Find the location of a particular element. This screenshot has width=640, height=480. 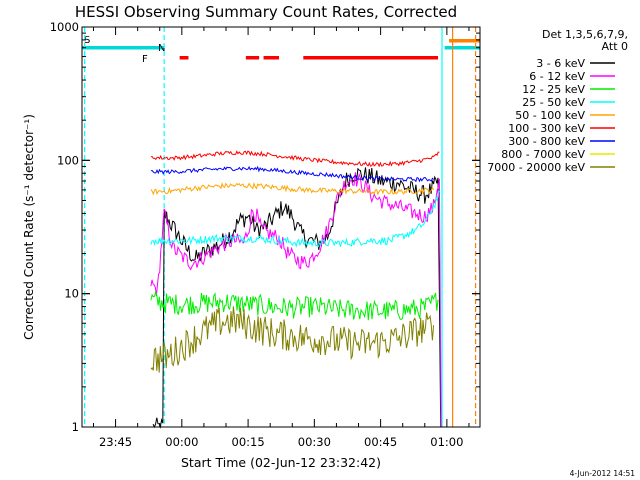

y-tick-label: 10 is located at coordinates (71, 294).